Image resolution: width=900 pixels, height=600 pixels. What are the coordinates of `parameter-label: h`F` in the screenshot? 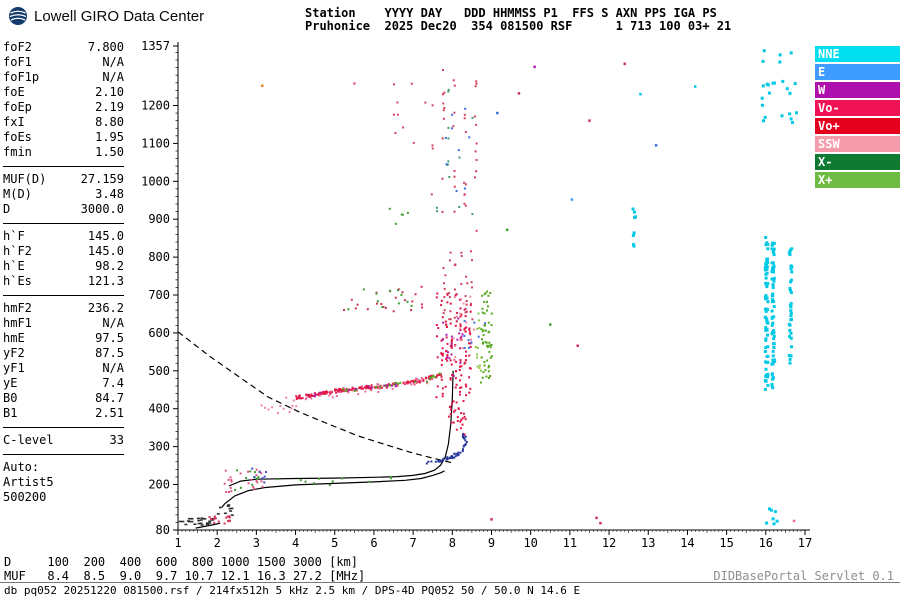 It's located at (14, 236).